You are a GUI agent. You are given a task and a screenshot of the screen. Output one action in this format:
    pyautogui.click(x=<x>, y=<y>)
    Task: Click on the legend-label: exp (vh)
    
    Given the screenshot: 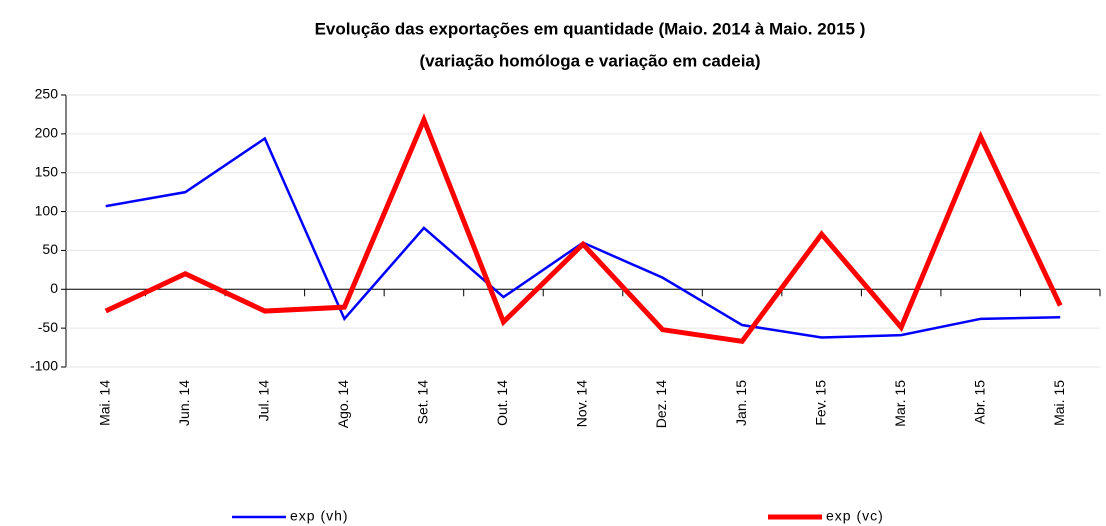 What is the action you would take?
    pyautogui.click(x=319, y=516)
    